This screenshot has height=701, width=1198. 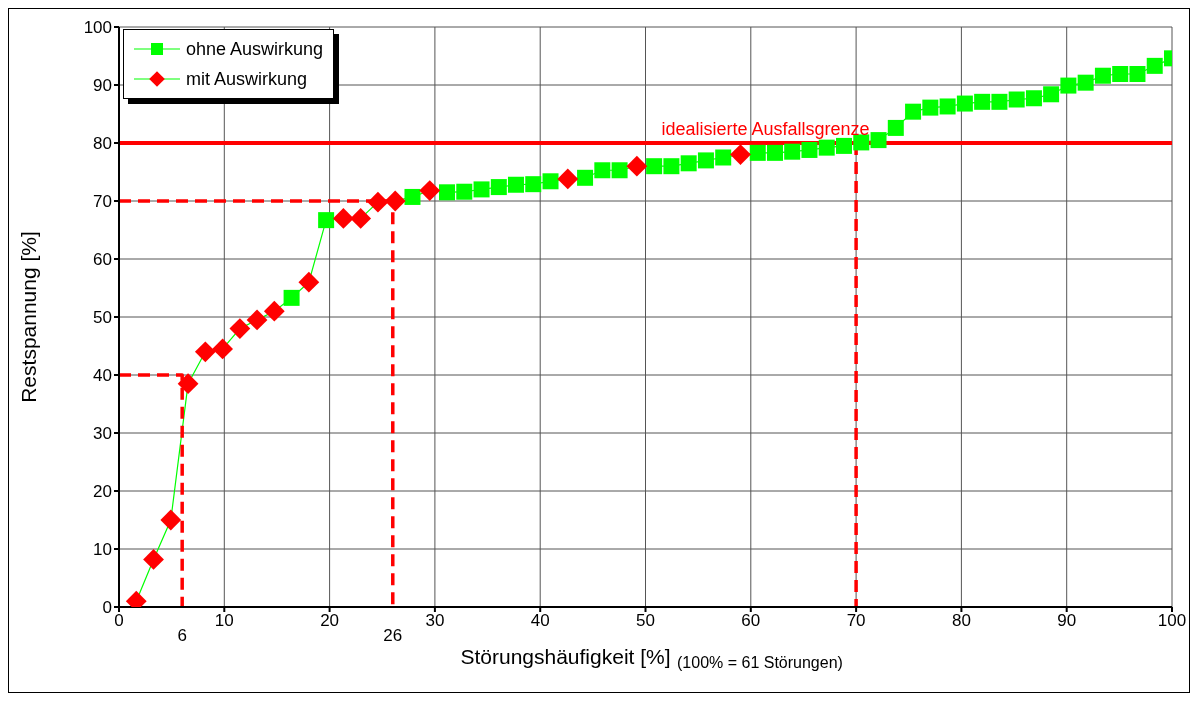 What do you see at coordinates (102, 434) in the screenshot?
I see `y-tick-label: 30` at bounding box center [102, 434].